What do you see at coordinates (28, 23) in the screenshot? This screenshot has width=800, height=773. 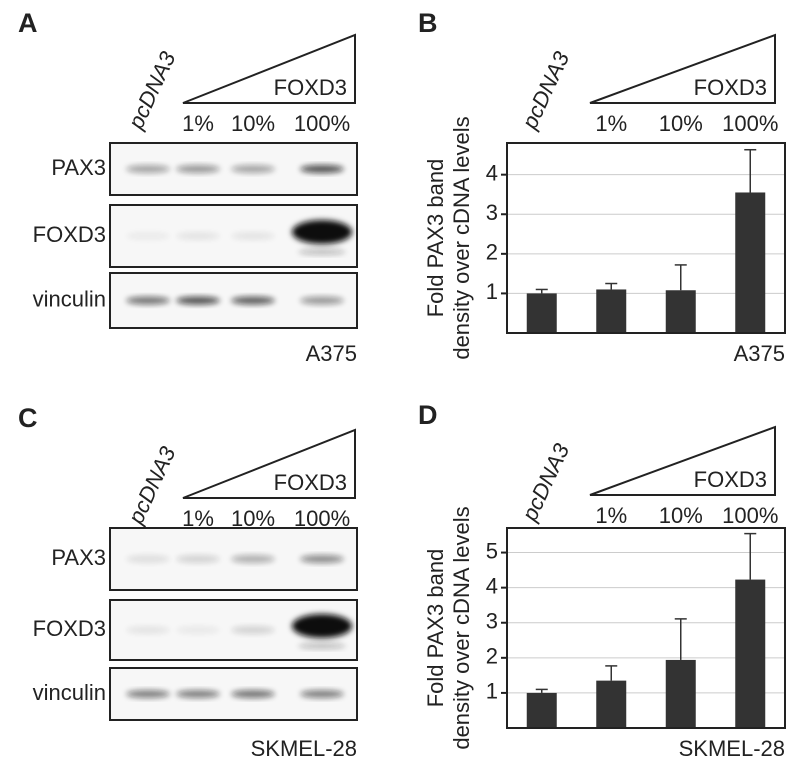 I see `panel-letter: A` at bounding box center [28, 23].